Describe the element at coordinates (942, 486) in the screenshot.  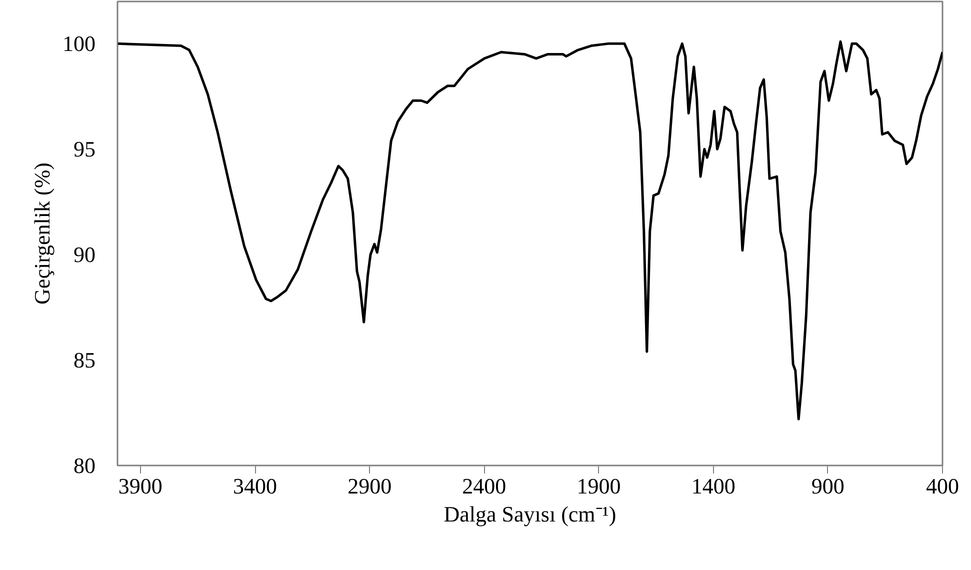
I see `x-tick-label: 400` at that location.